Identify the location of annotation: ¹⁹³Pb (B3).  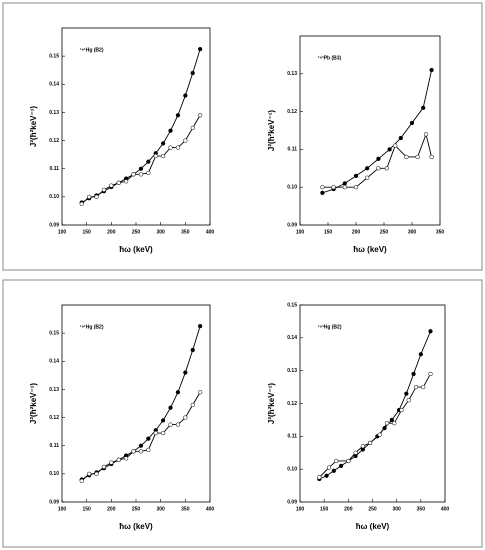
(330, 58).